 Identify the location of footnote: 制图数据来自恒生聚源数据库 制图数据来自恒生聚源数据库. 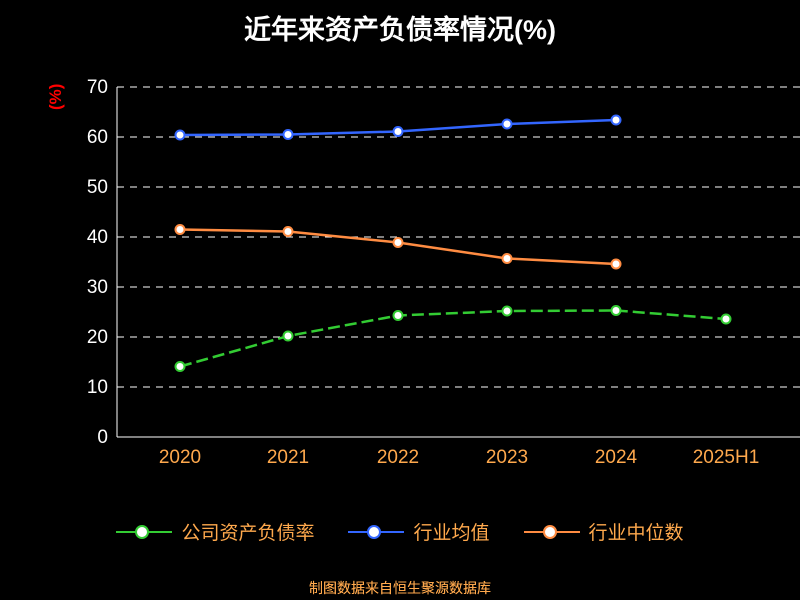
(400, 588).